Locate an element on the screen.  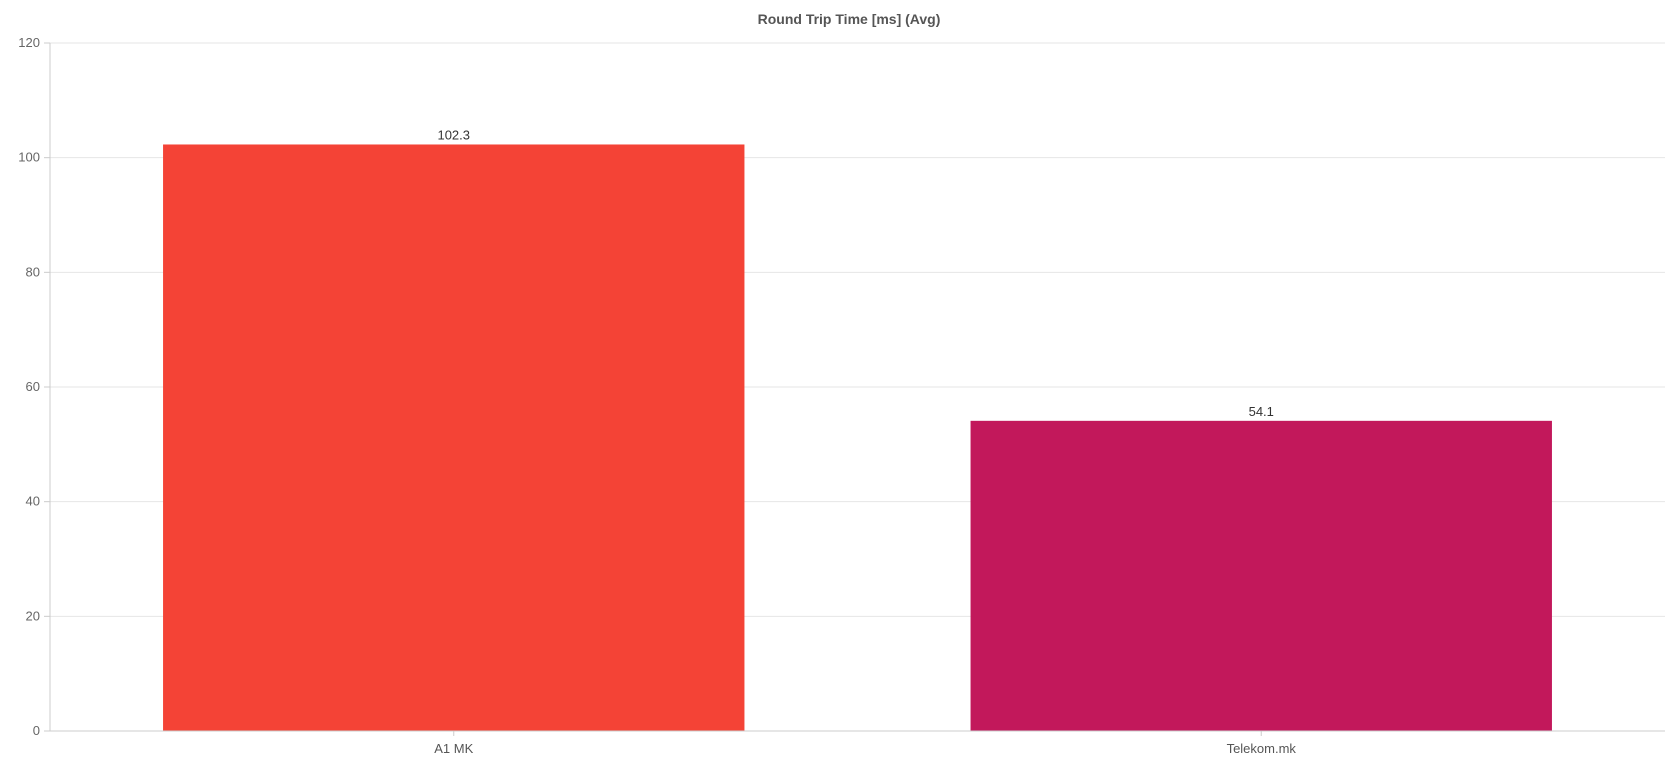
y-axis-tick-labels: 0 20 40 60 80 100 120 is located at coordinates (29, 386).